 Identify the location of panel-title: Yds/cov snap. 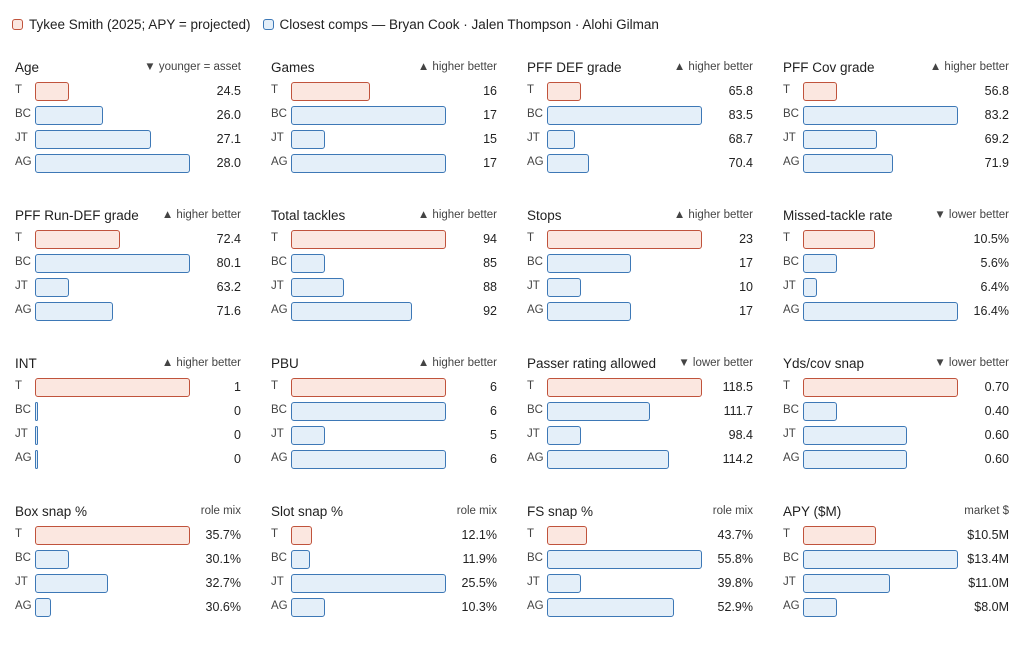
(824, 363).